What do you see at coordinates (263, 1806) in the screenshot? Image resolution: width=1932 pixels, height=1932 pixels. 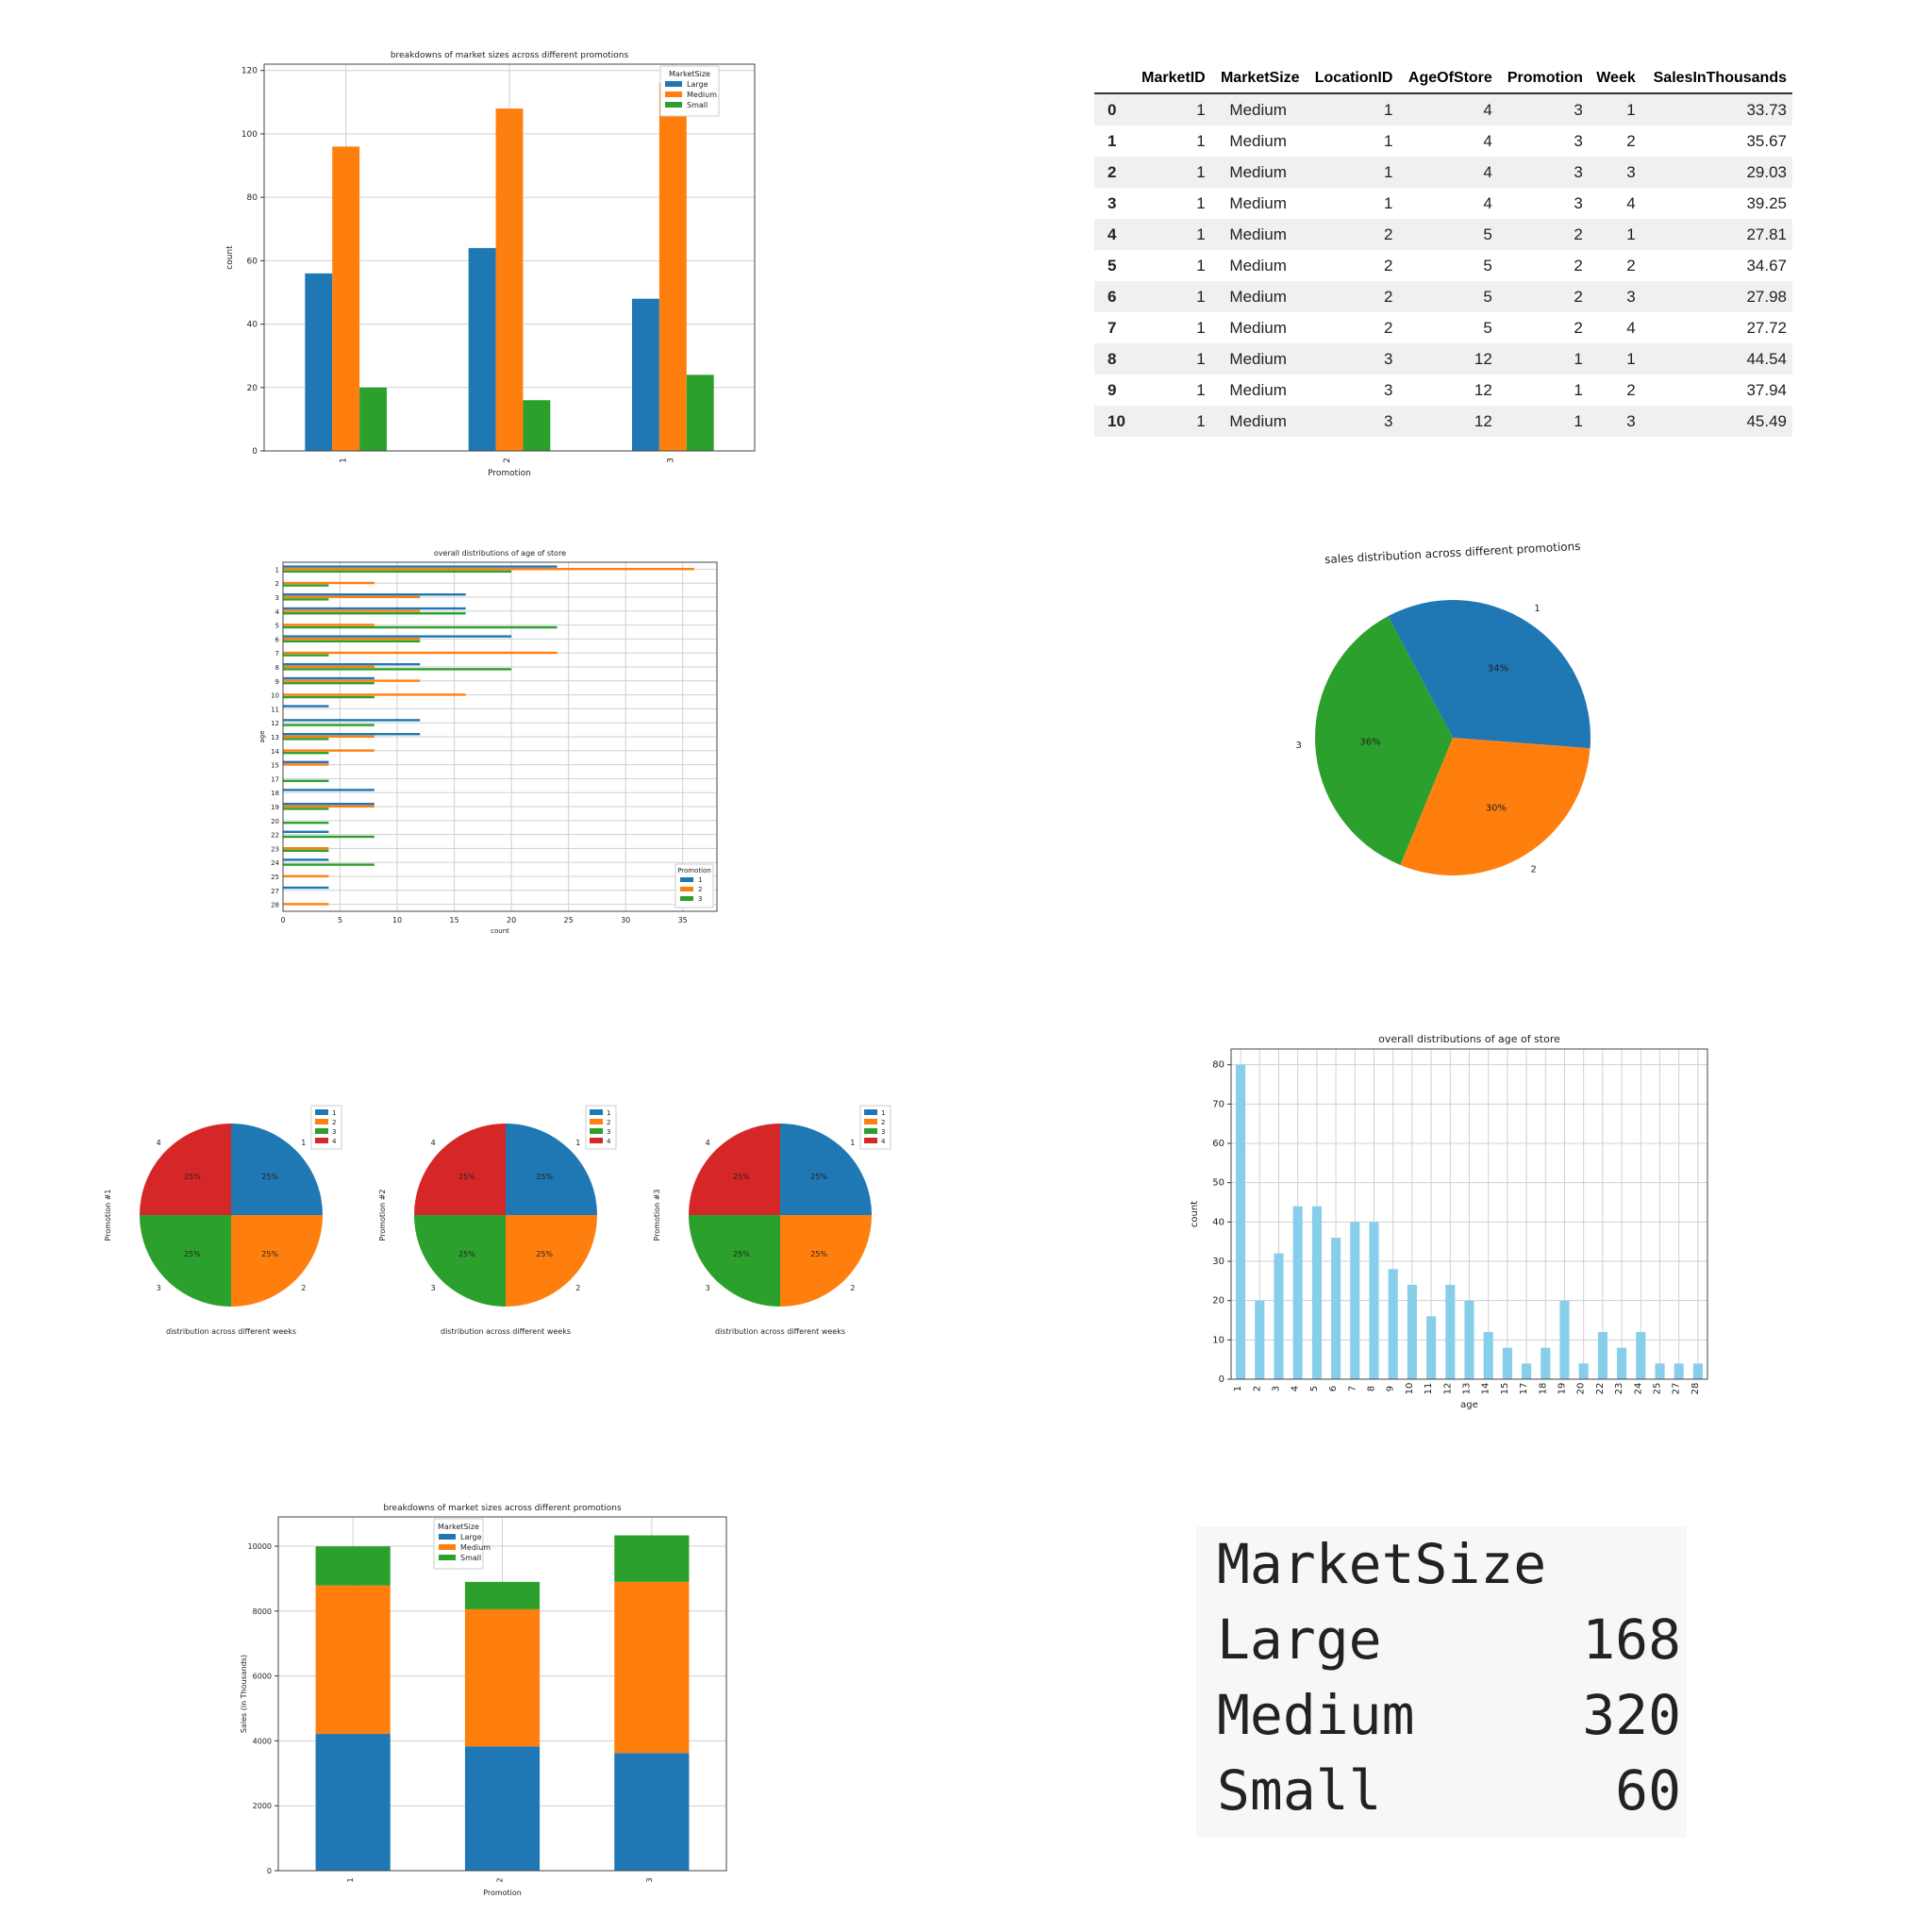 I see `y-tick-label: 2000` at bounding box center [263, 1806].